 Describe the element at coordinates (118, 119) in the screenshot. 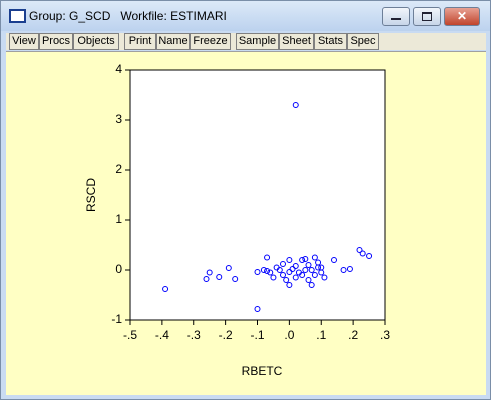

I see `y-tick-label: 3` at that location.